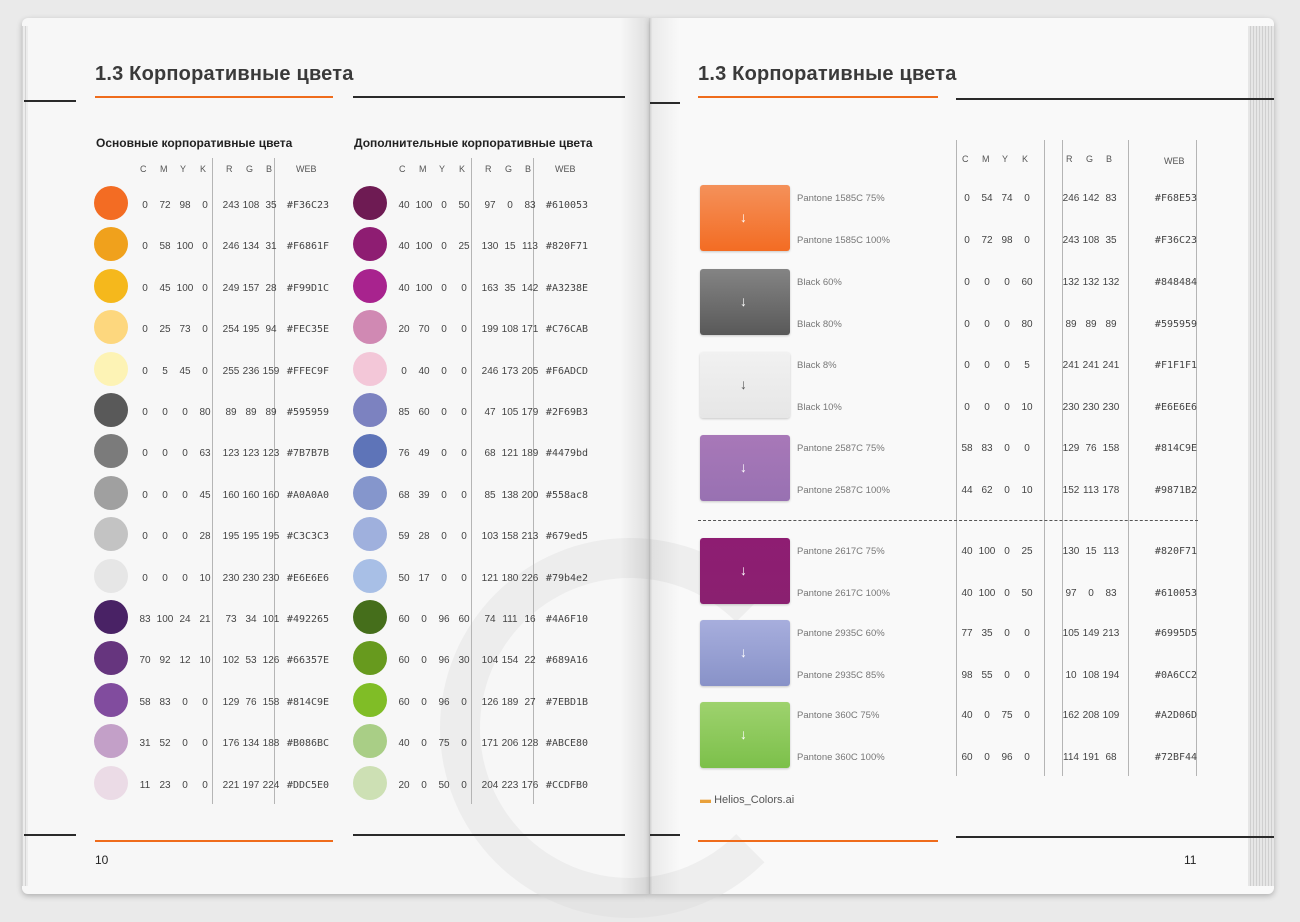  What do you see at coordinates (490, 330) in the screenshot?
I see `value-r: 199` at bounding box center [490, 330].